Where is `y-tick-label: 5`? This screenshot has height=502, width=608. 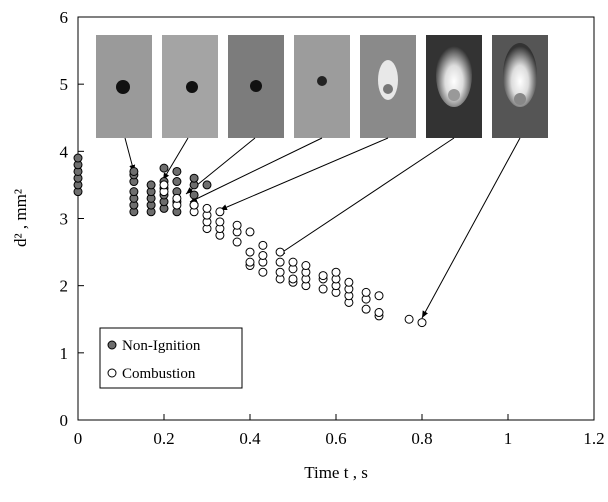
y-tick-label: 5 is located at coordinates (64, 84).